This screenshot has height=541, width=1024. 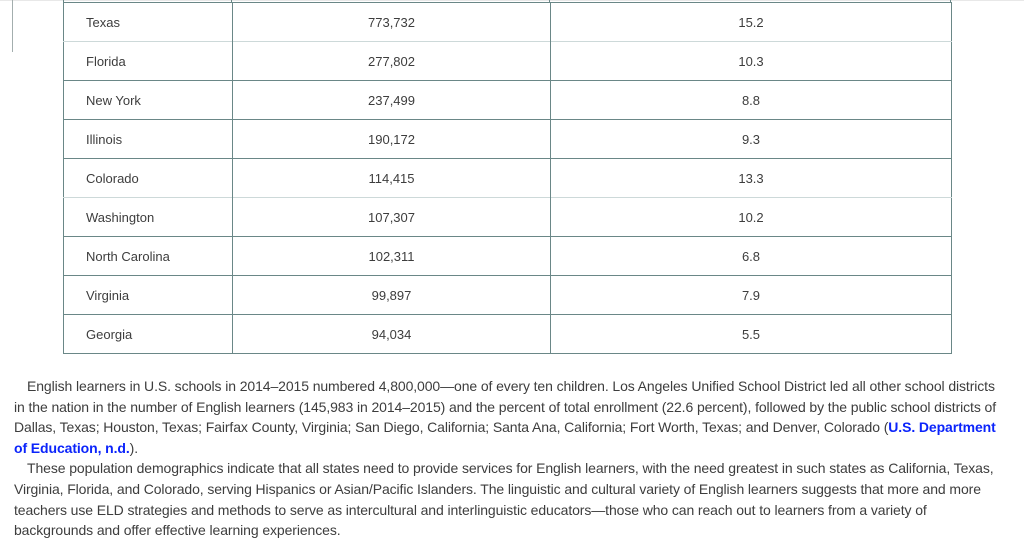 I want to click on table-row: Virginia 99,897 7.9, so click(x=507, y=295).